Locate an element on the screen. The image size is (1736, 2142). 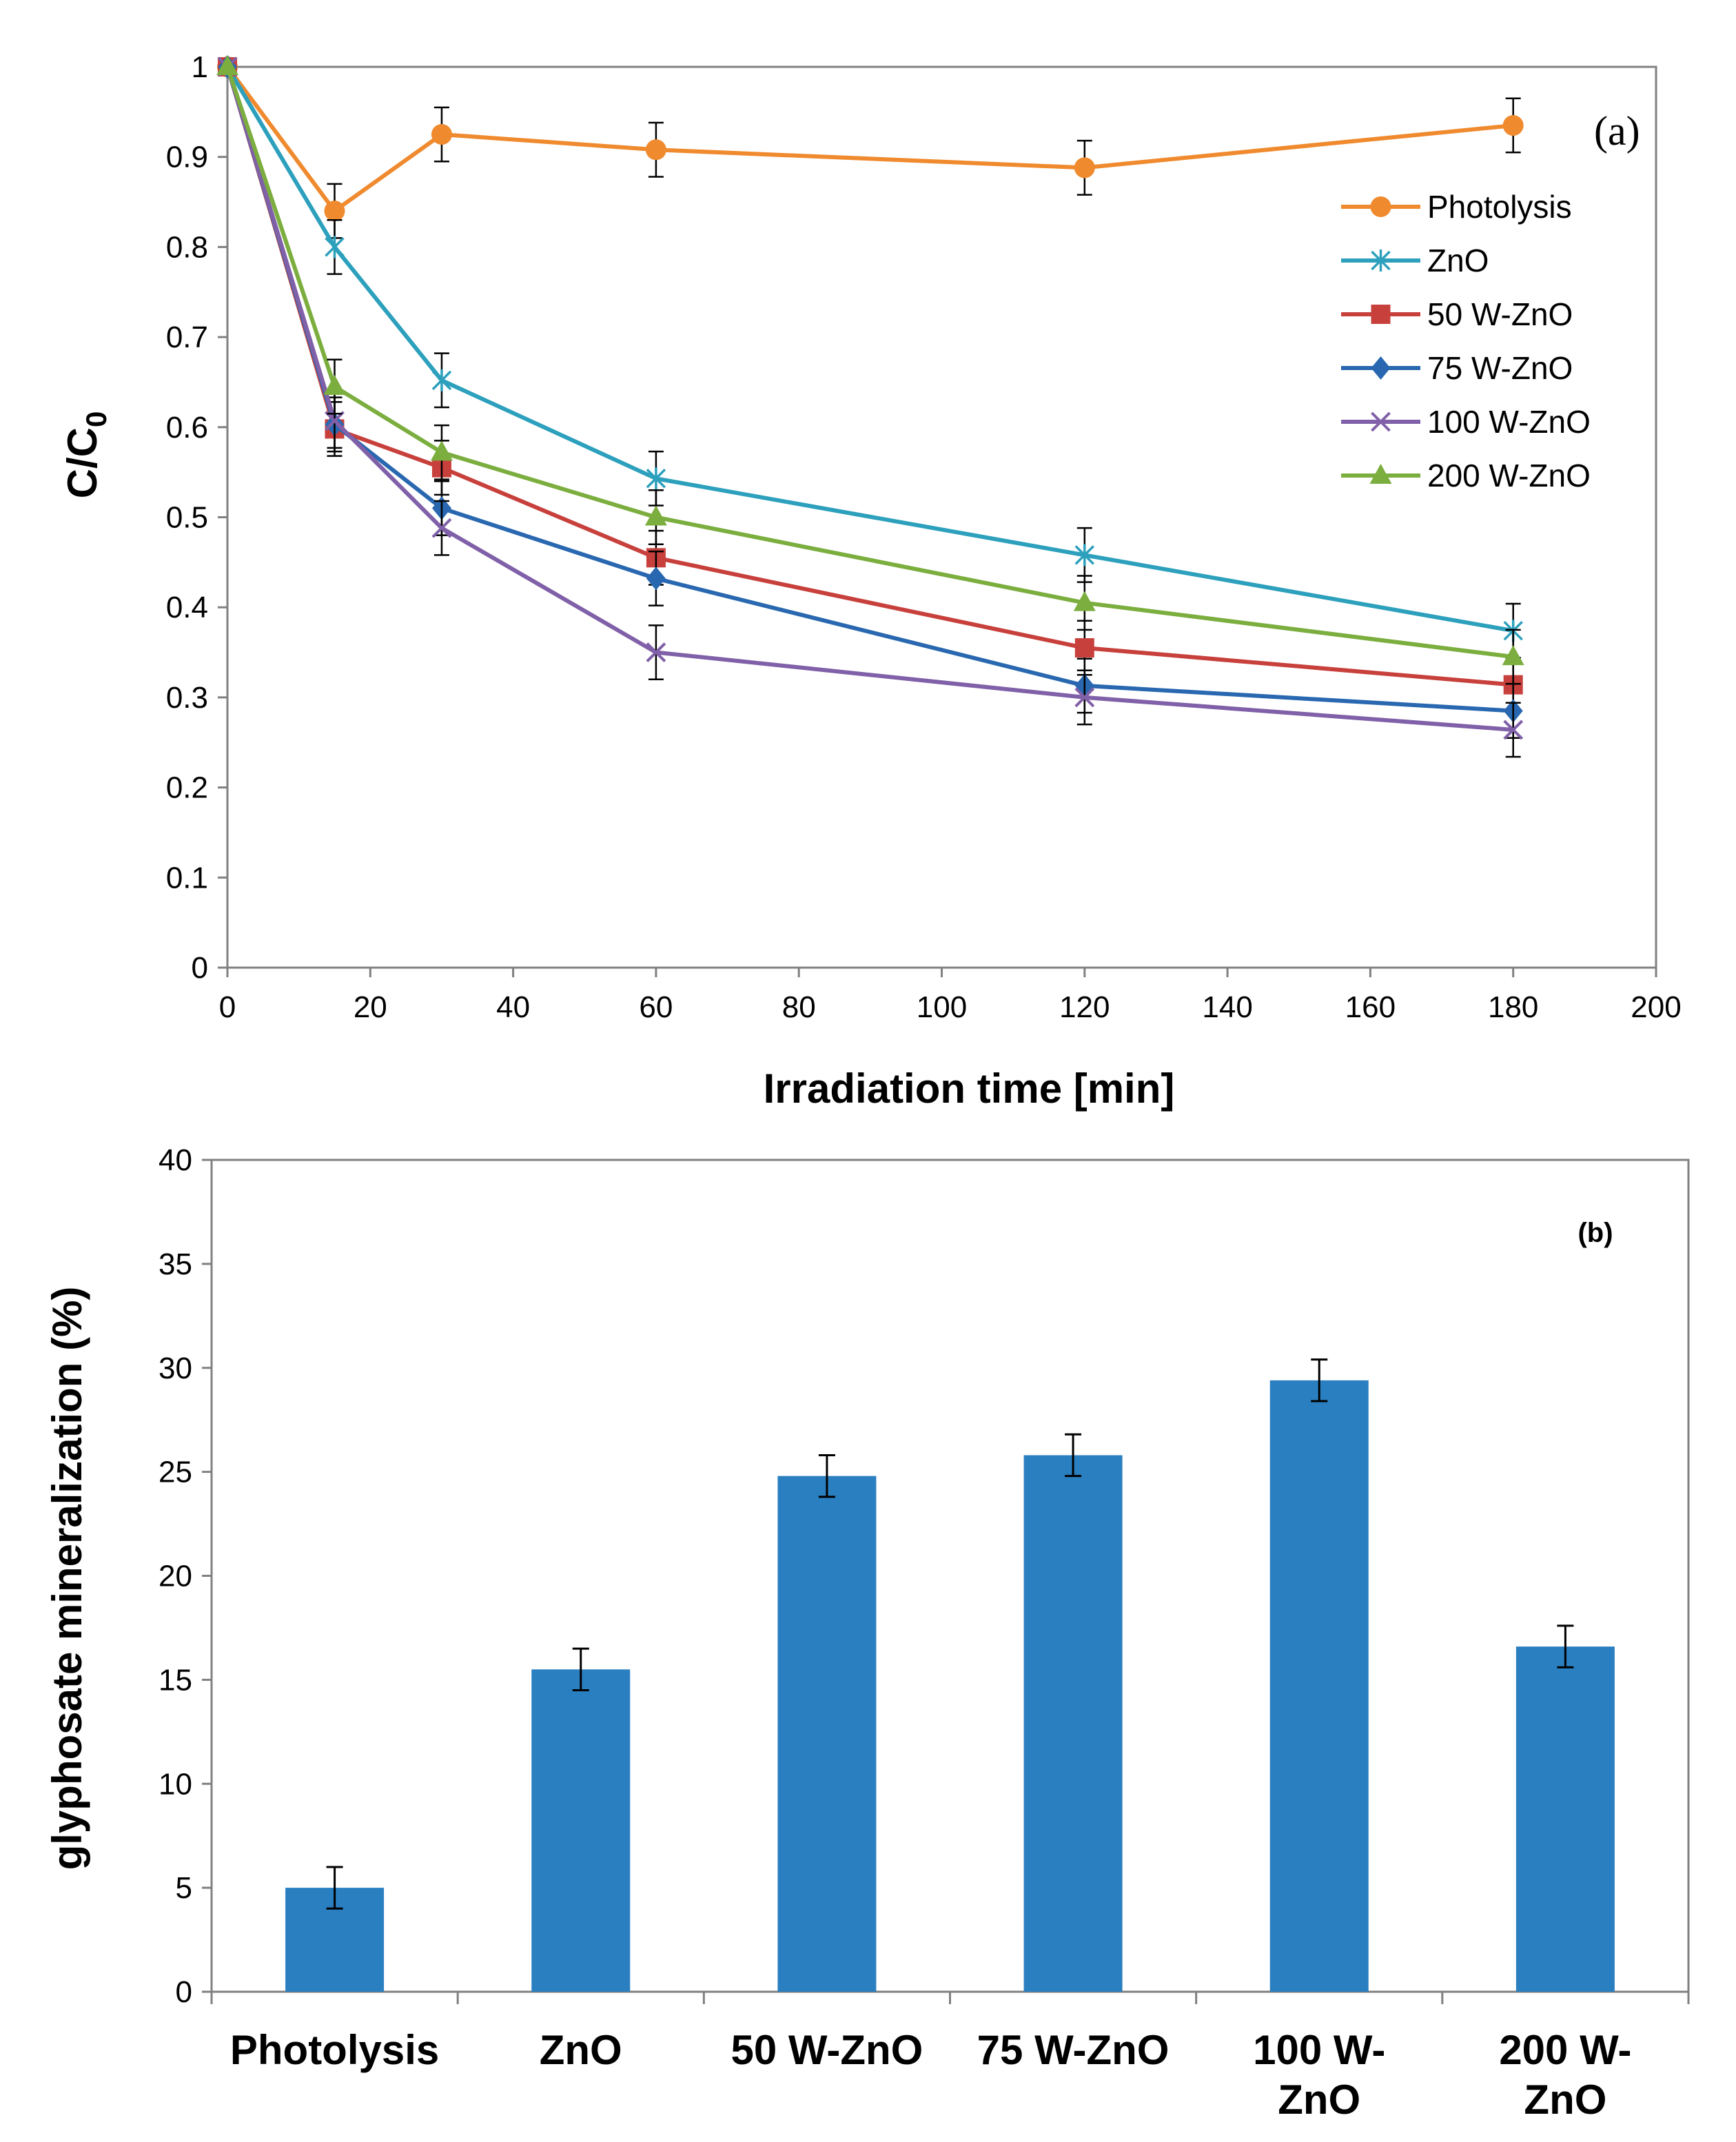
x-category-label: 100 W-ZnO is located at coordinates (1319, 2075).